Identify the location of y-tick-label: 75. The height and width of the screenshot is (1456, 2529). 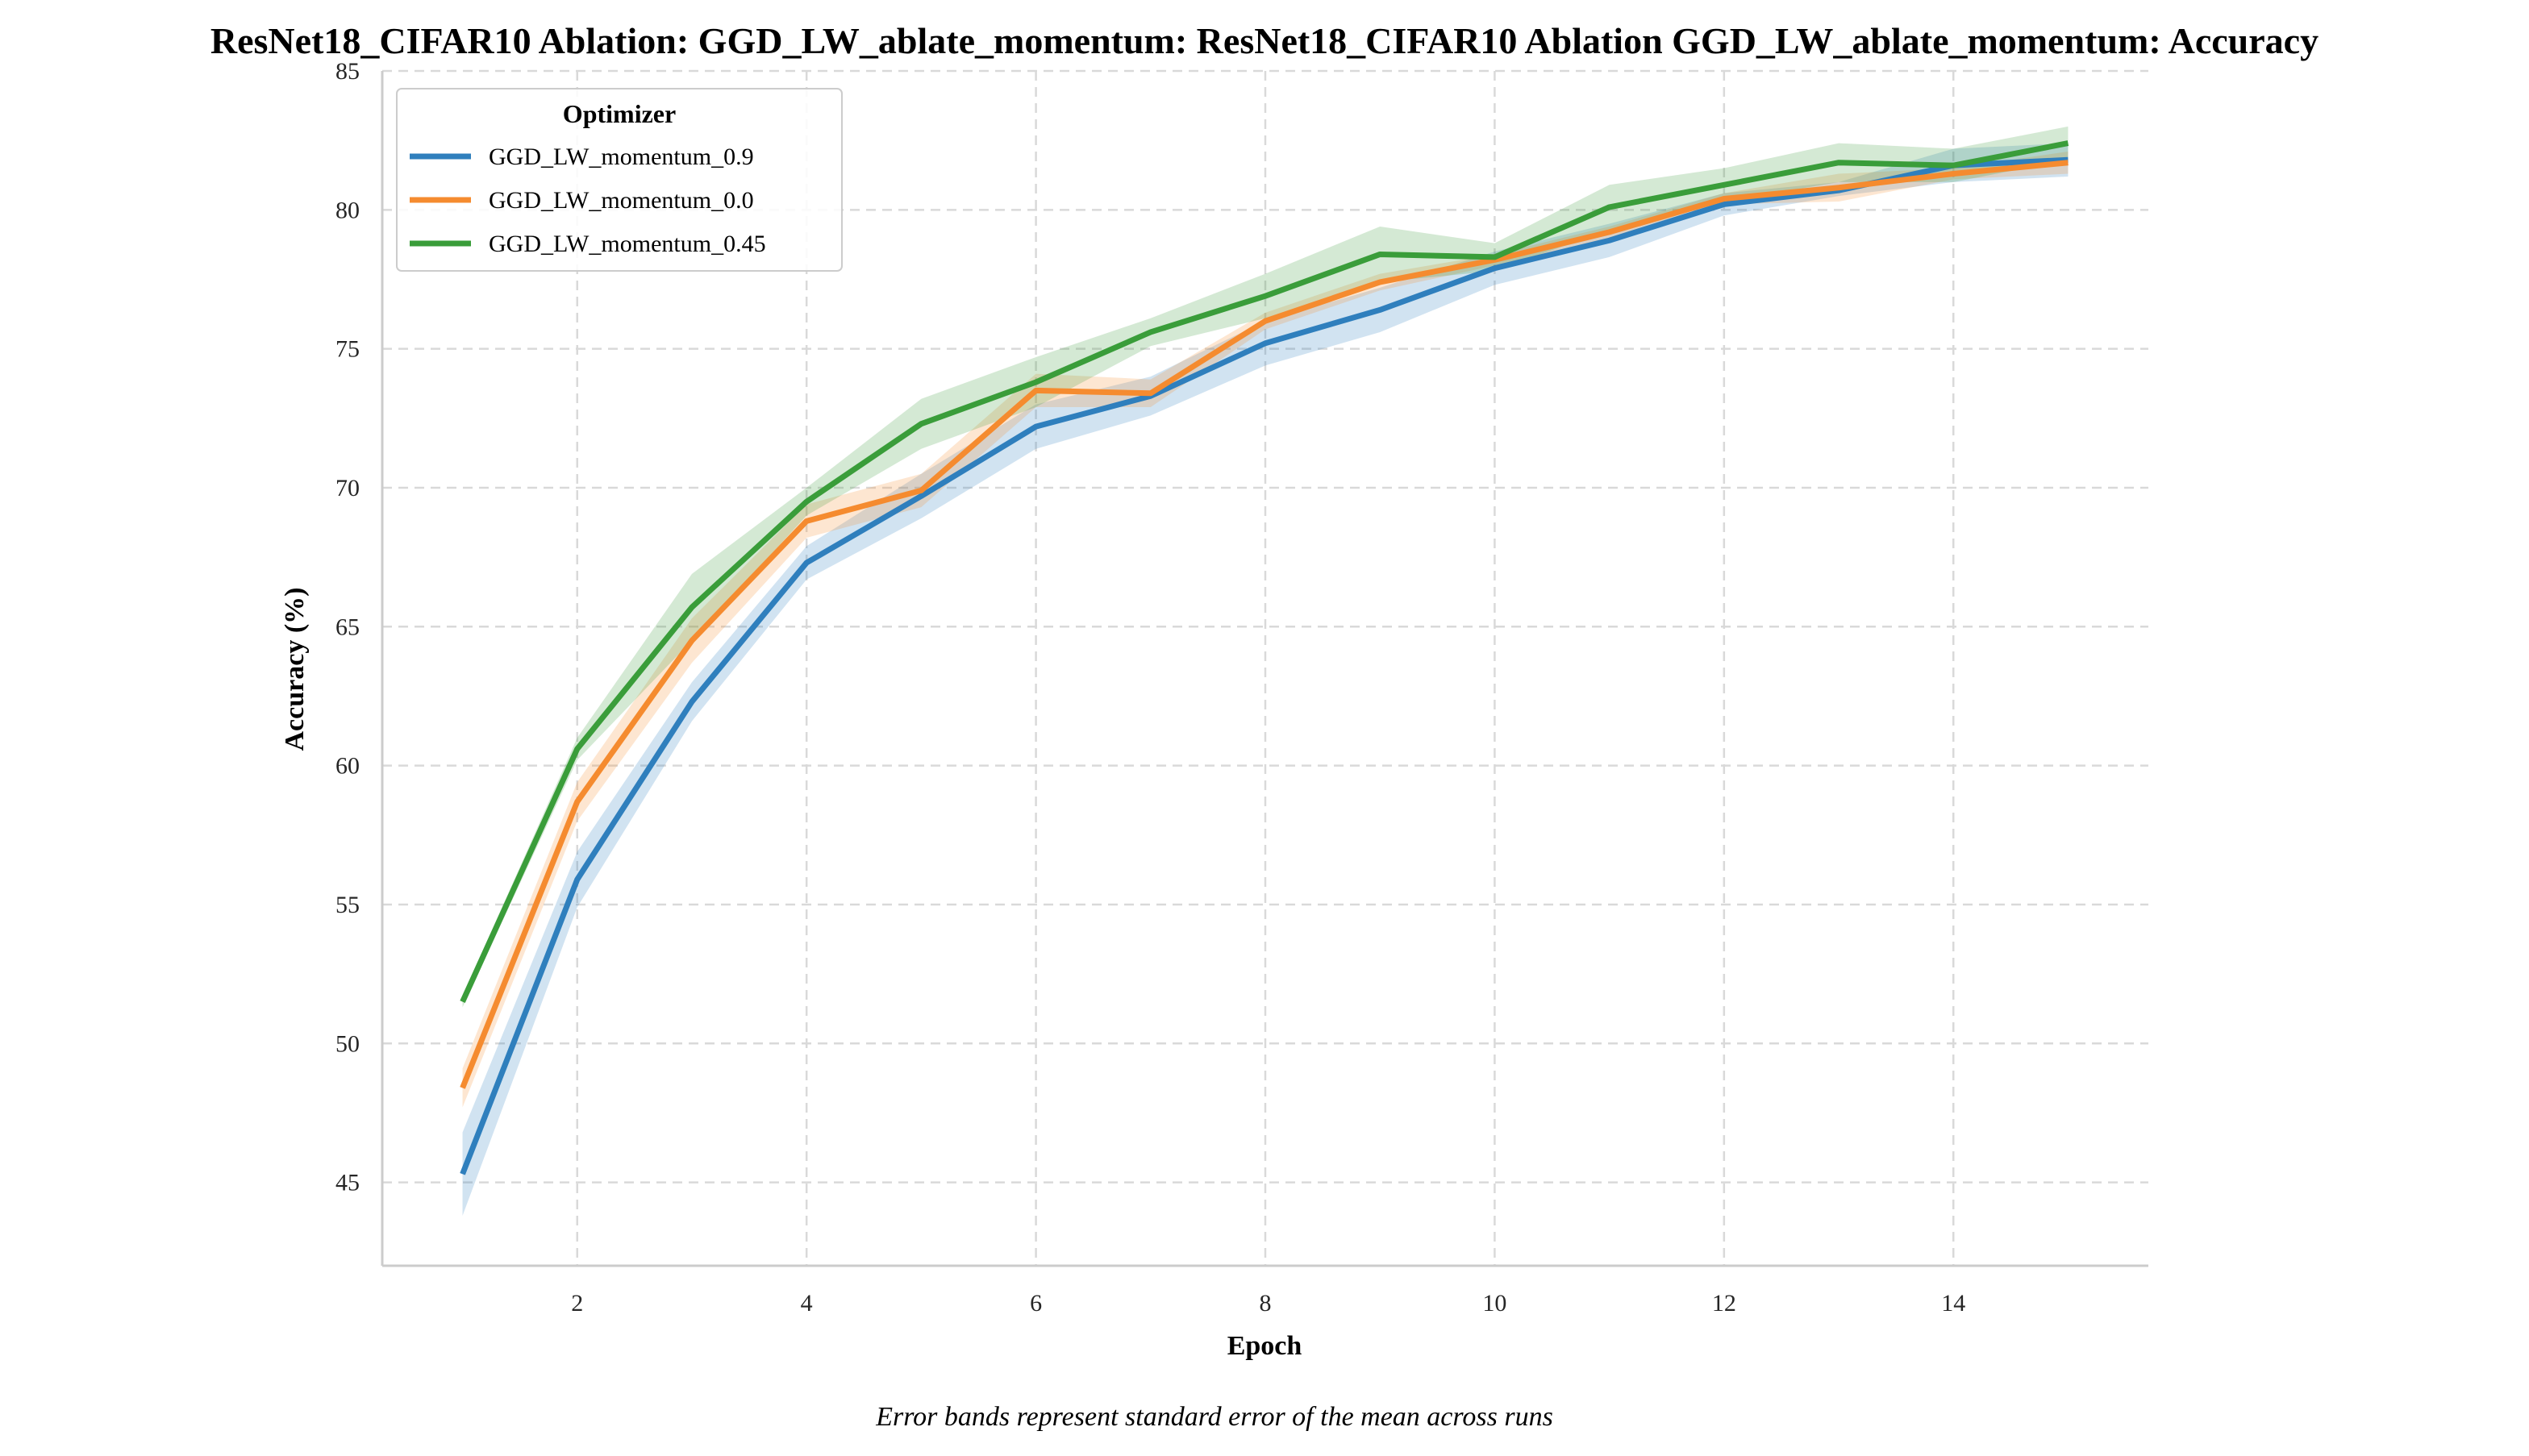
(347, 349).